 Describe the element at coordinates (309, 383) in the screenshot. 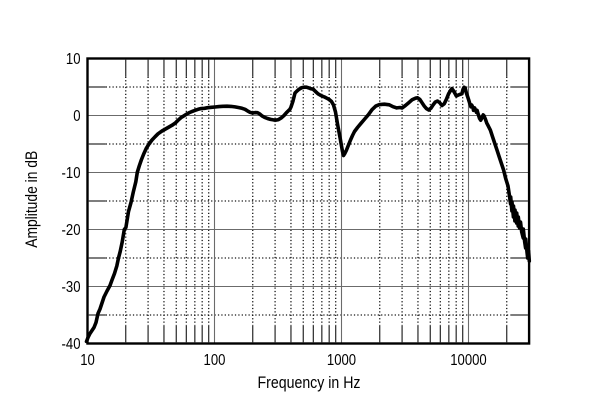

I see `svg-text: Frequency in Hz` at that location.